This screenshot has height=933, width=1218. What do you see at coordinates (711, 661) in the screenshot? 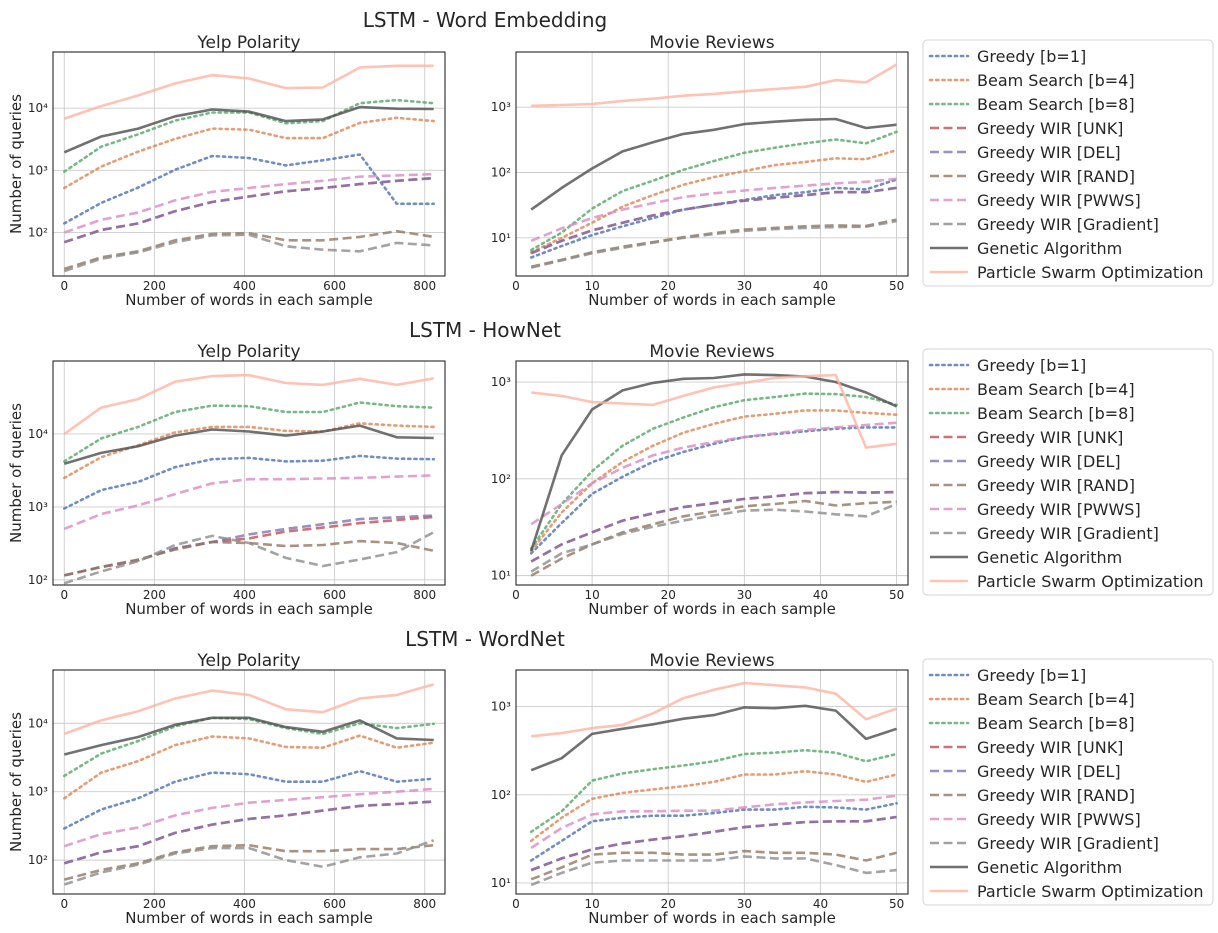
I see `panel-title: Movie Reviews` at bounding box center [711, 661].